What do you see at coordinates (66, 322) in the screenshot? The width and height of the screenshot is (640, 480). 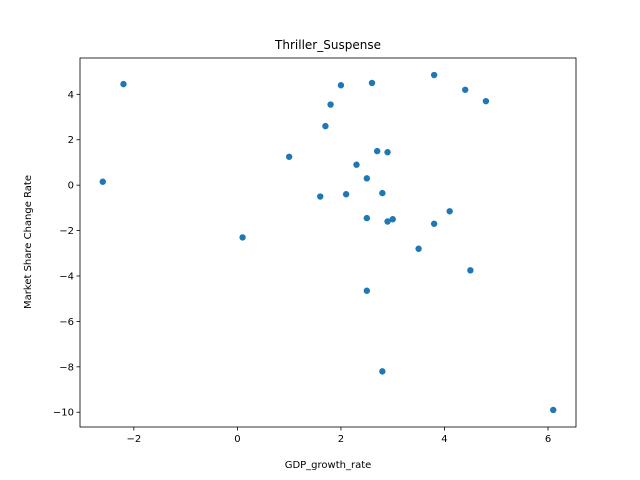 I see `y-tick-label-2: −6` at bounding box center [66, 322].